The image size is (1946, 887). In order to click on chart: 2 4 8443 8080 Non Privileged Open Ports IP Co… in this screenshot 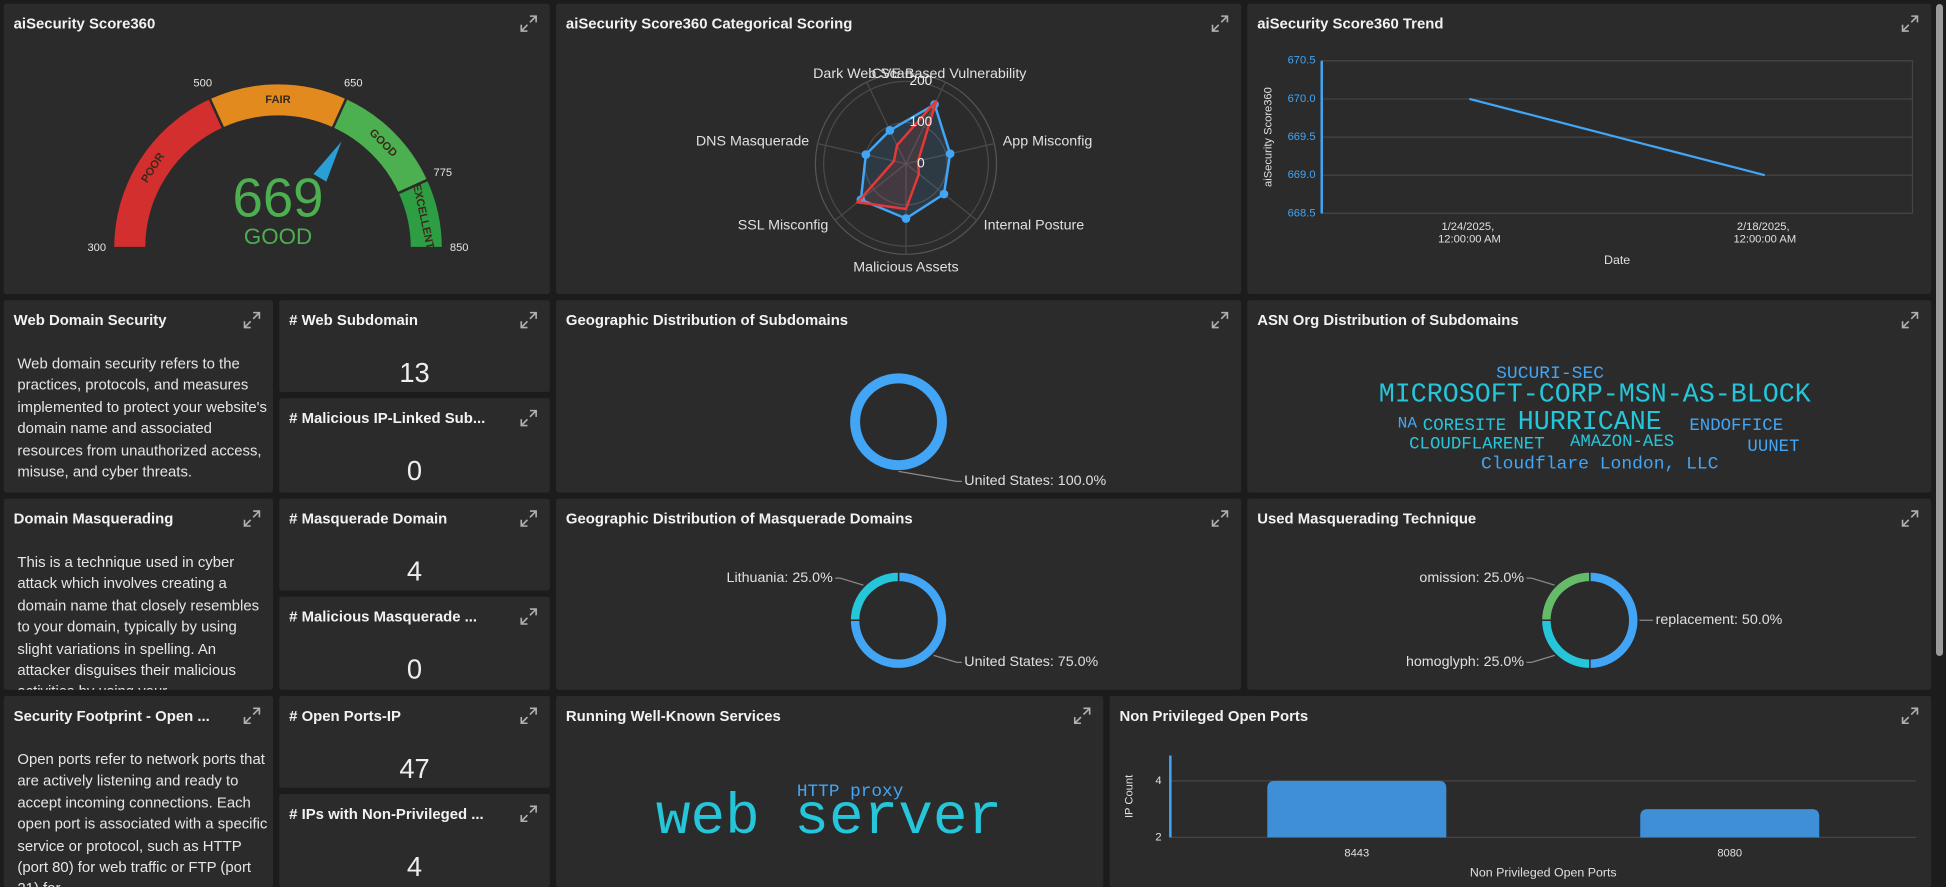, I will do `click(1520, 817)`.